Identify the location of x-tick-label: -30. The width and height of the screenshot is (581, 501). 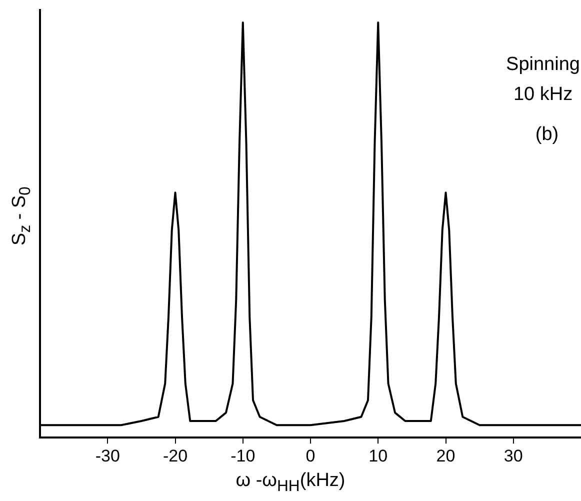
(107, 456).